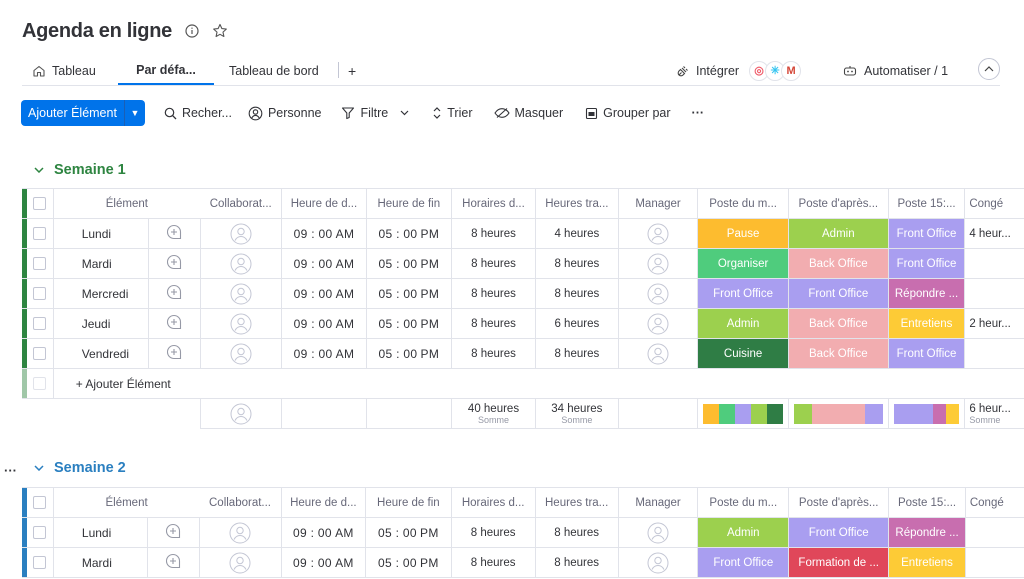 The image size is (1024, 579). Describe the element at coordinates (528, 113) in the screenshot. I see `hide-button: Masquer` at that location.